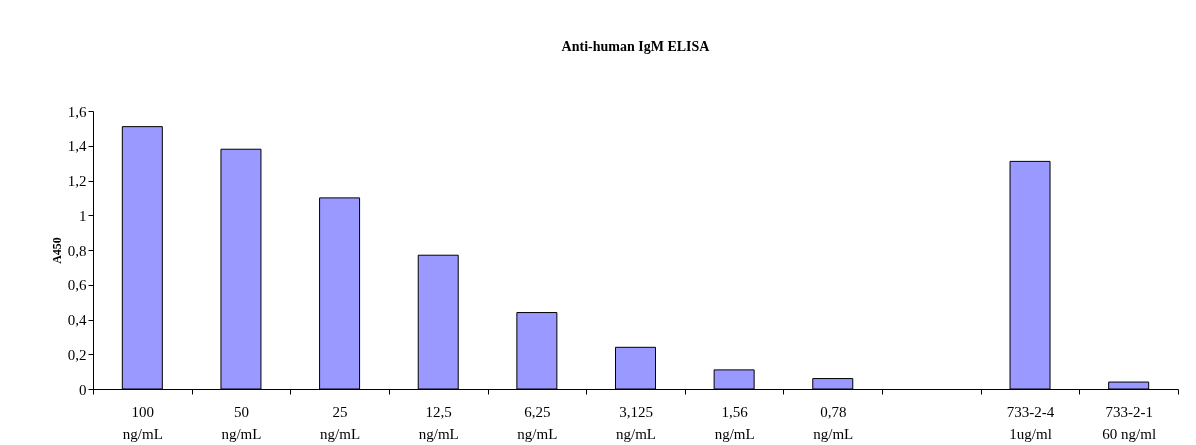  I want to click on x-tick-label: 0,78 ng/mL, so click(833, 422).